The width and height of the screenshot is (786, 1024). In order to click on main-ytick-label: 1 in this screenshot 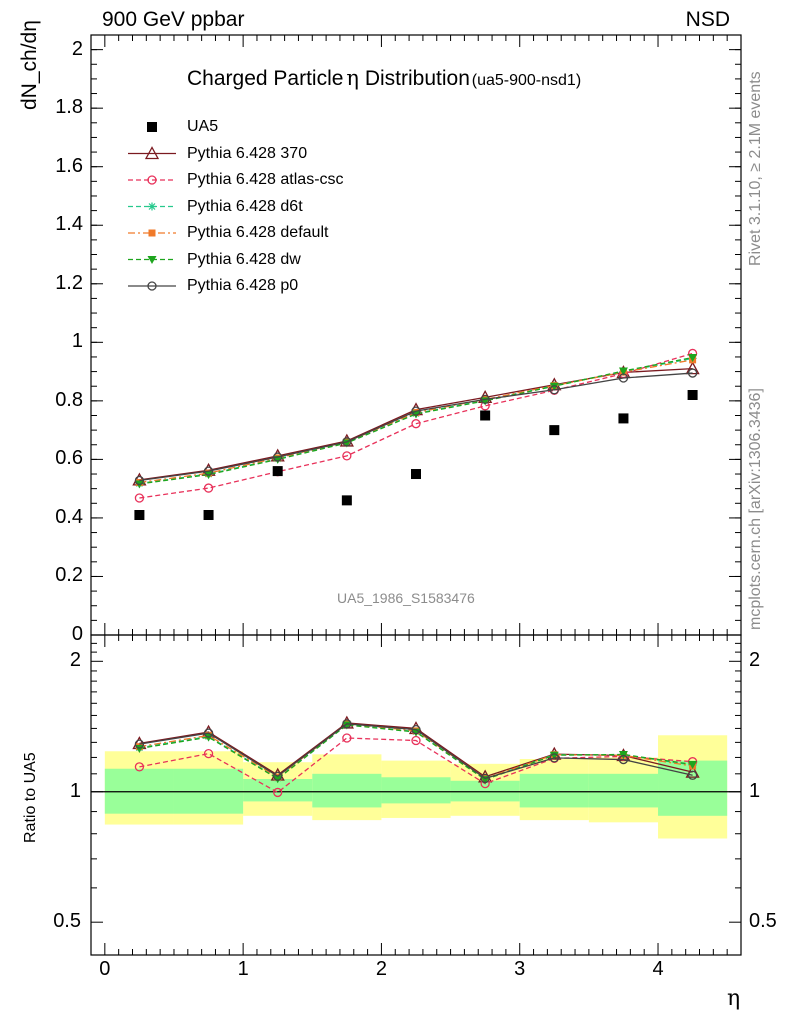, I will do `click(77, 341)`.